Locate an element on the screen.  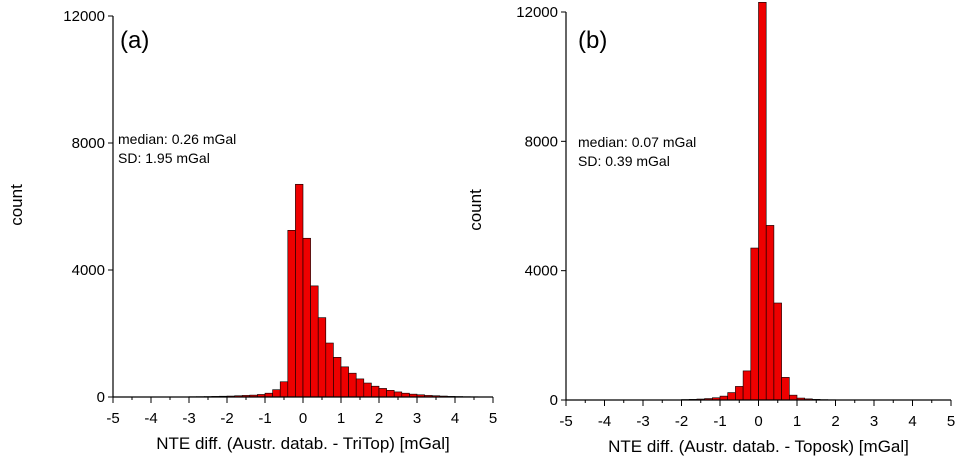
panel-label: (b) is located at coordinates (592, 40).